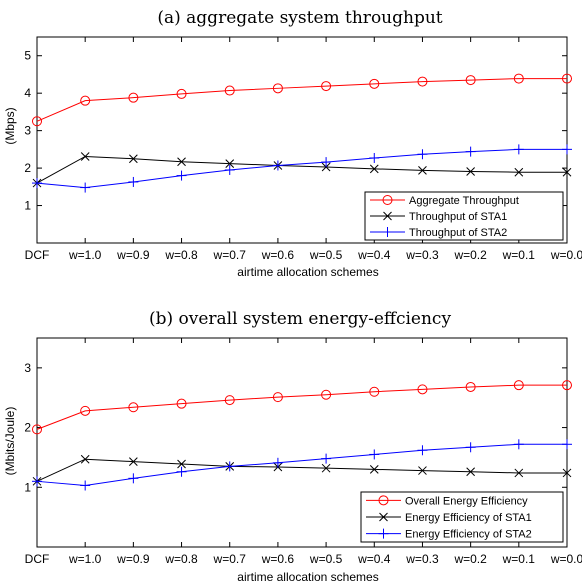  Describe the element at coordinates (10, 125) in the screenshot. I see `chart-a-ylabel: (Mbps)` at that location.